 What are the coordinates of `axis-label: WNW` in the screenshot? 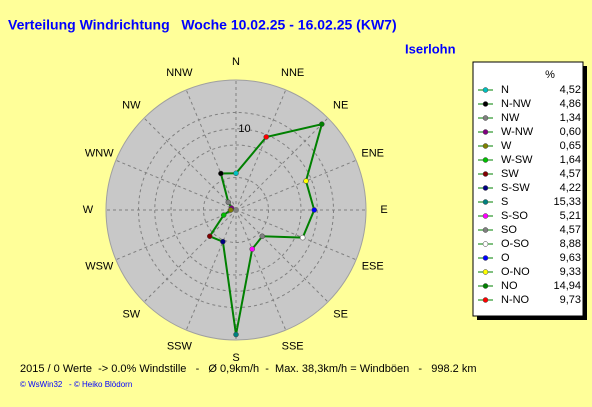 It's located at (99, 153).